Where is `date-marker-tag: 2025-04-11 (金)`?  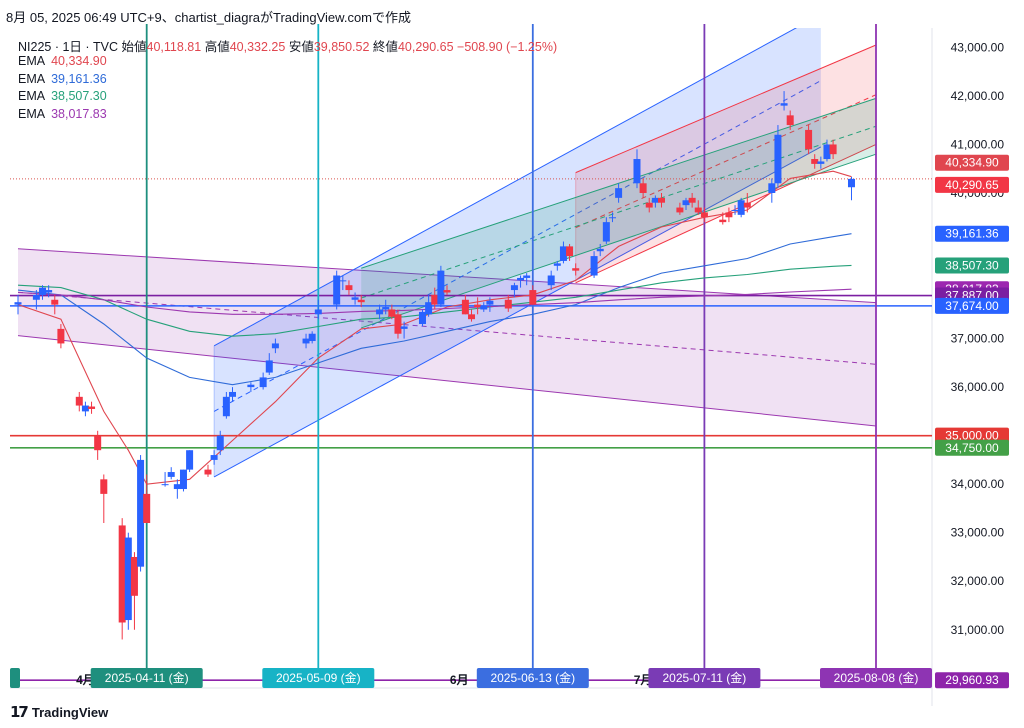
date-marker-tag: 2025-04-11 (金) is located at coordinates (146, 678).